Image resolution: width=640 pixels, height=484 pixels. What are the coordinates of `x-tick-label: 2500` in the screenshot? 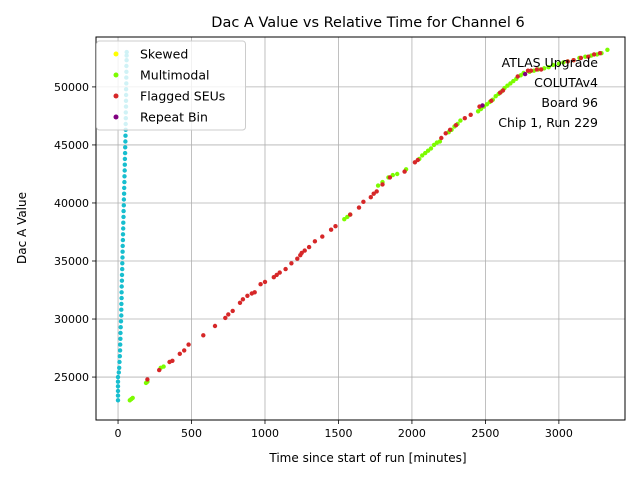 It's located at (485, 433).